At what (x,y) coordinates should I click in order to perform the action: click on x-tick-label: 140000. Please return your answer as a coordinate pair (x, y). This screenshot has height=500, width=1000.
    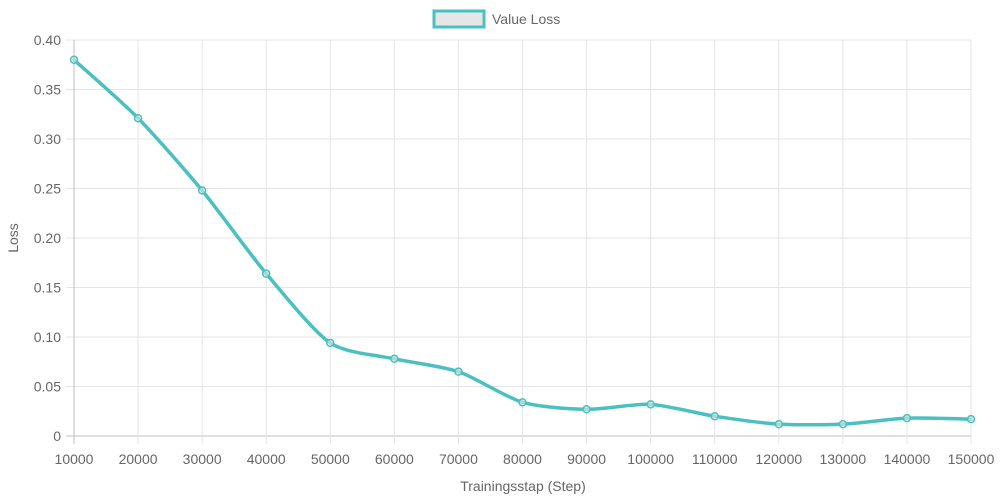
    Looking at the image, I should click on (907, 459).